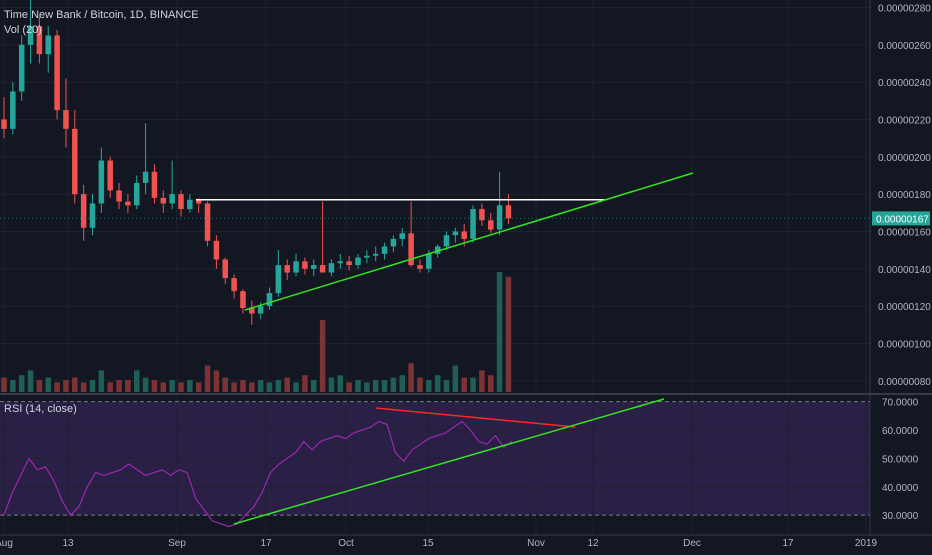  I want to click on rsi-support-trend-line, so click(449, 461).